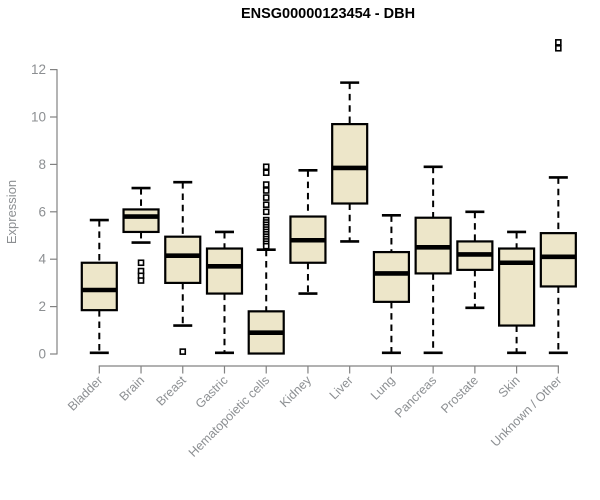  Describe the element at coordinates (212, 392) in the screenshot. I see `x-tick-label: Gastric` at that location.